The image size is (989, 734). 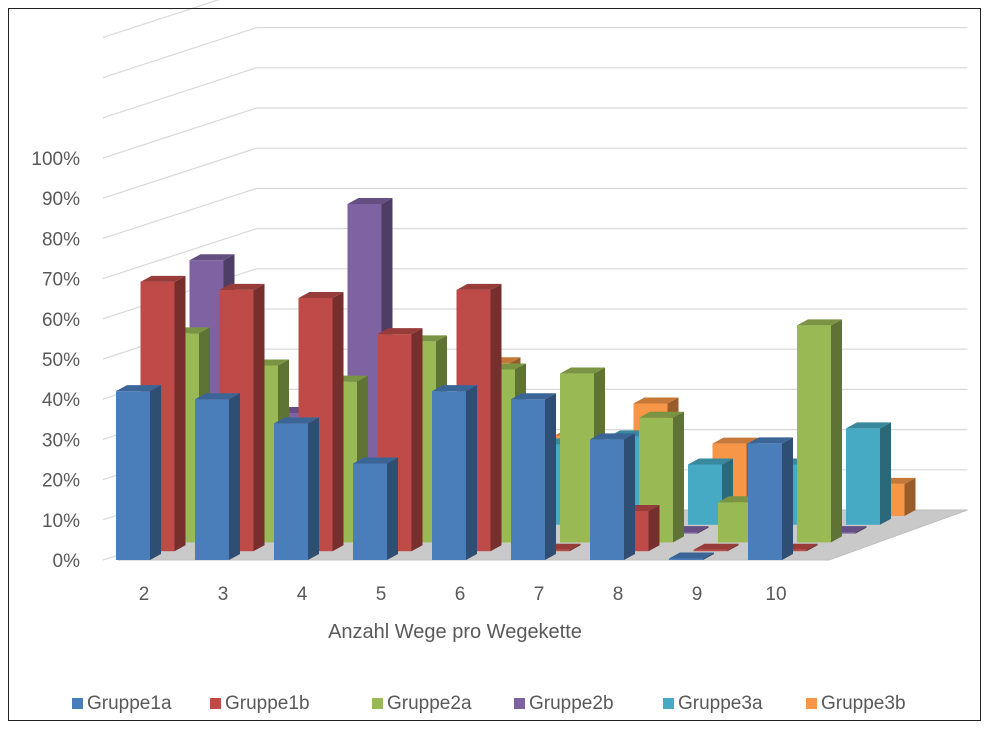 I want to click on legend-item: Gruppe1a, so click(x=122, y=703).